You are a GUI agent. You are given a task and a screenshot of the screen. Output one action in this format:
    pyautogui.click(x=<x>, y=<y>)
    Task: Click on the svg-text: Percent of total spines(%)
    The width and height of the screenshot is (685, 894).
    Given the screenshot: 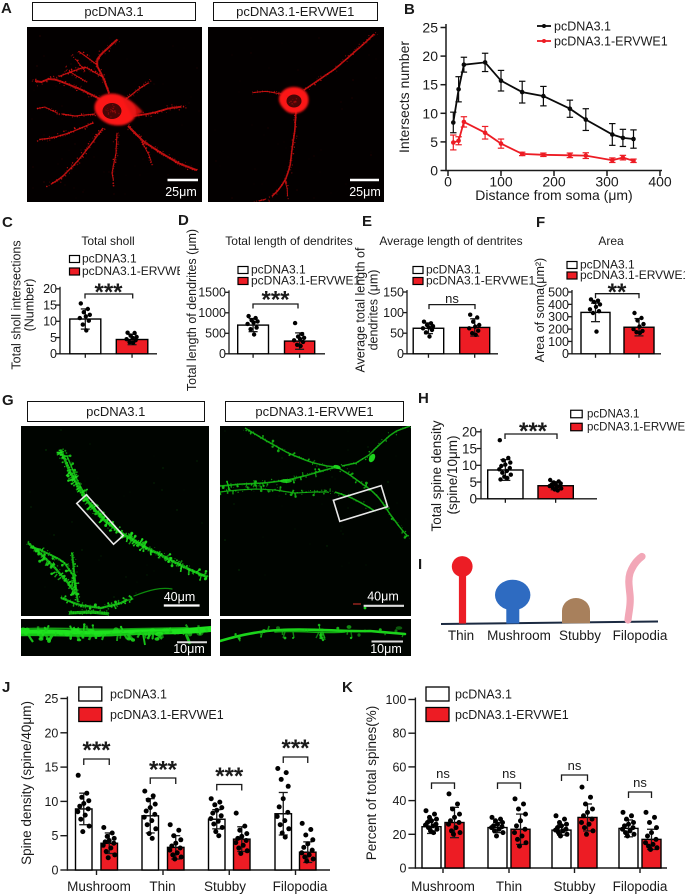 What is the action you would take?
    pyautogui.click(x=371, y=783)
    